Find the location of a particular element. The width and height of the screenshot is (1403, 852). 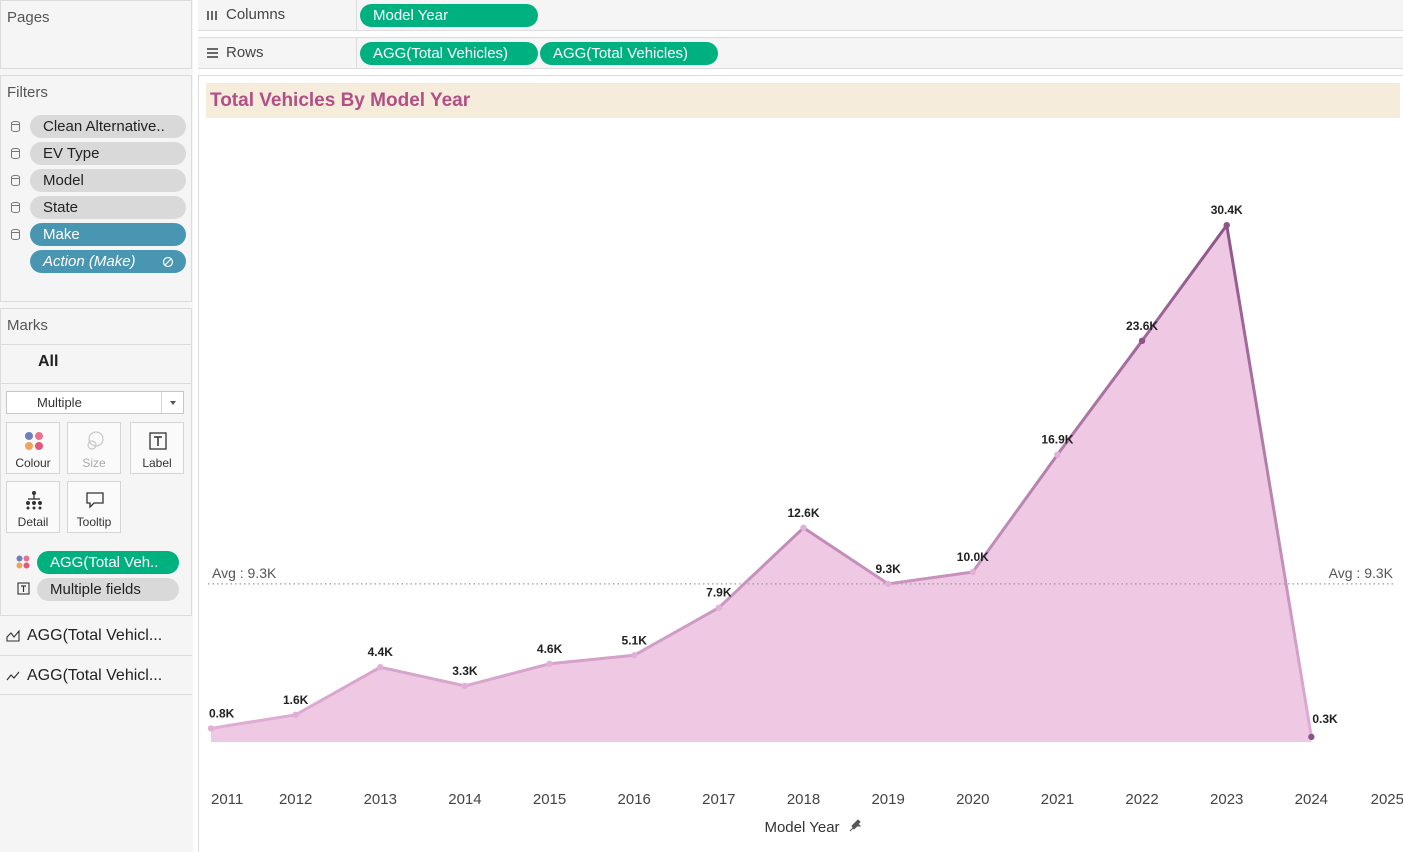

x-tick-label: 2018 is located at coordinates (803, 799).